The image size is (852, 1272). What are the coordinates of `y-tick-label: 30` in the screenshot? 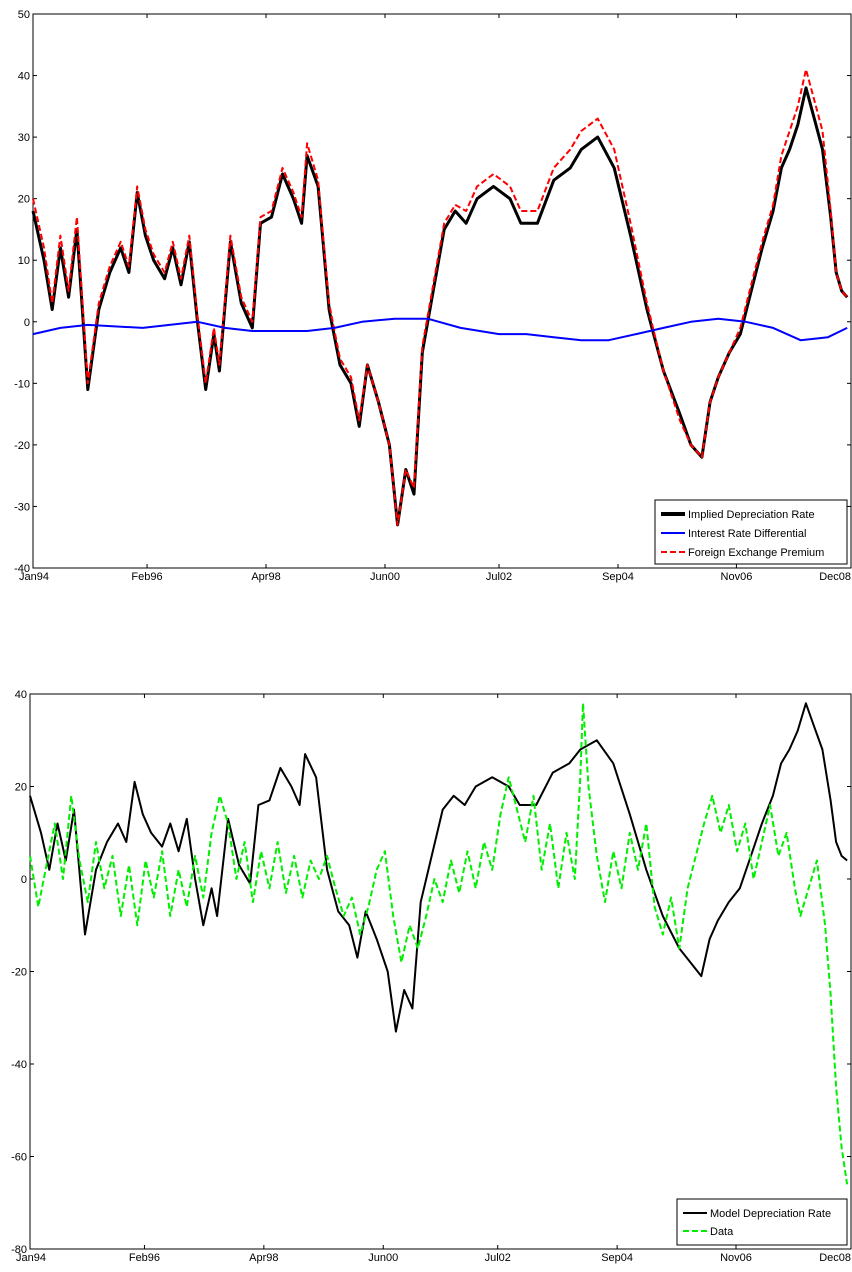 It's located at (24, 138).